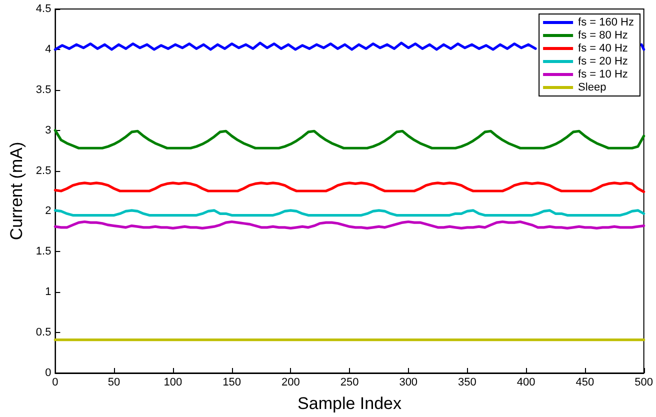 This screenshot has width=656, height=417. I want to click on legend-label: fs = 80 Hz, so click(603, 36).